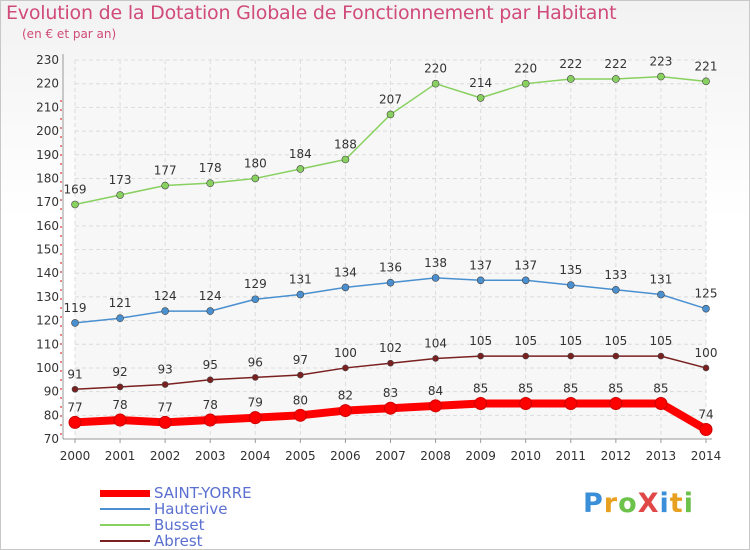 The height and width of the screenshot is (550, 750). What do you see at coordinates (525, 388) in the screenshot?
I see `data-label-saint-yorre: 85` at bounding box center [525, 388].